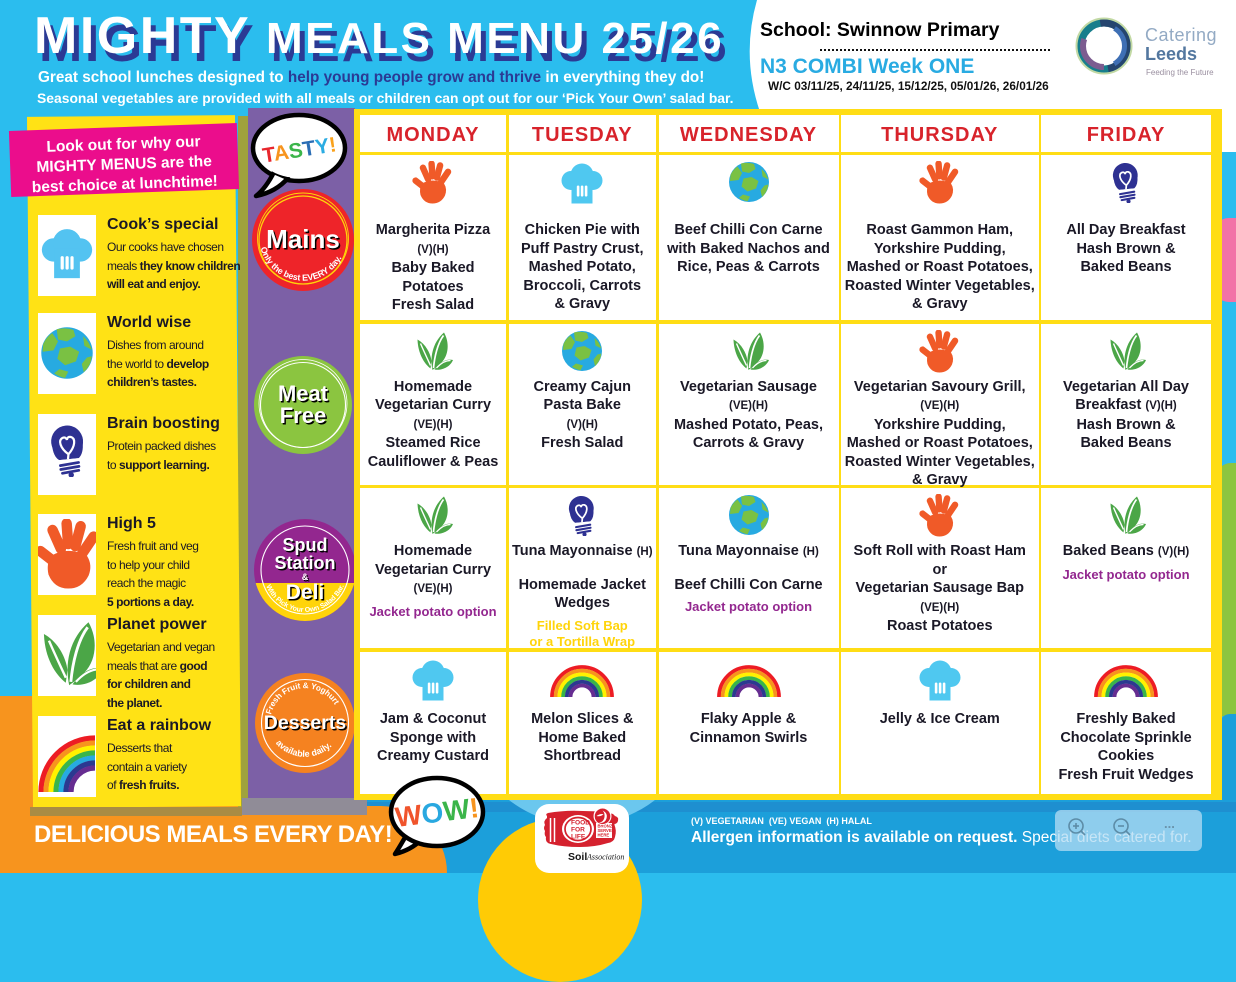  What do you see at coordinates (606, 830) in the screenshot?
I see `svg-text: SERVED` at bounding box center [606, 830].